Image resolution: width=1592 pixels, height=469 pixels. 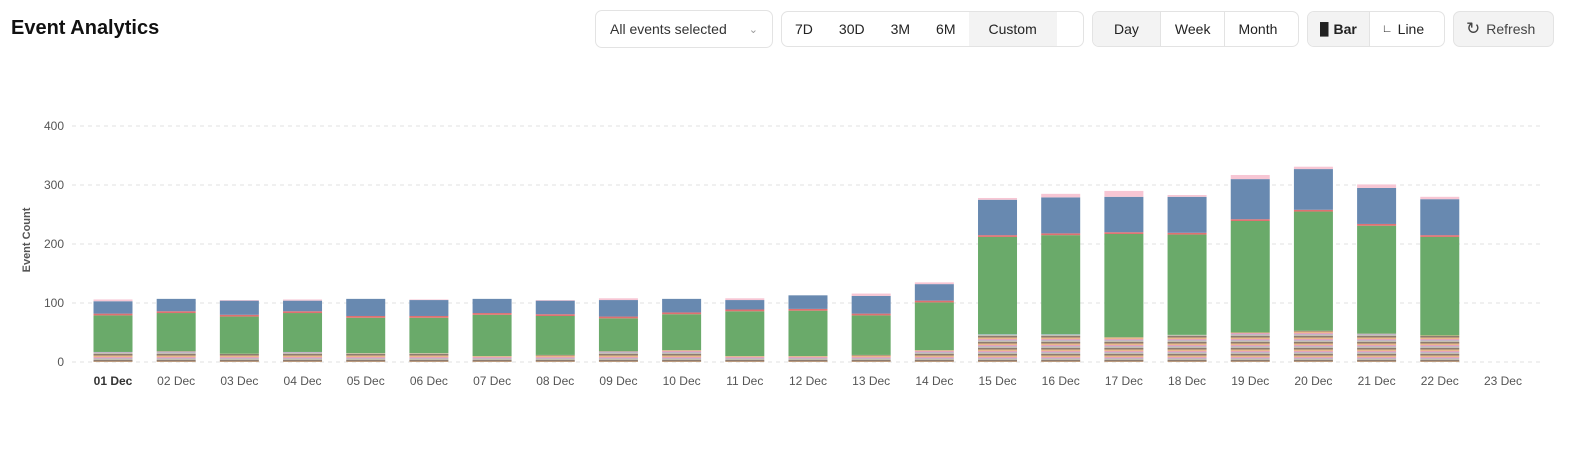 I want to click on granularity-selector: Day Week Month, so click(x=1195, y=29).